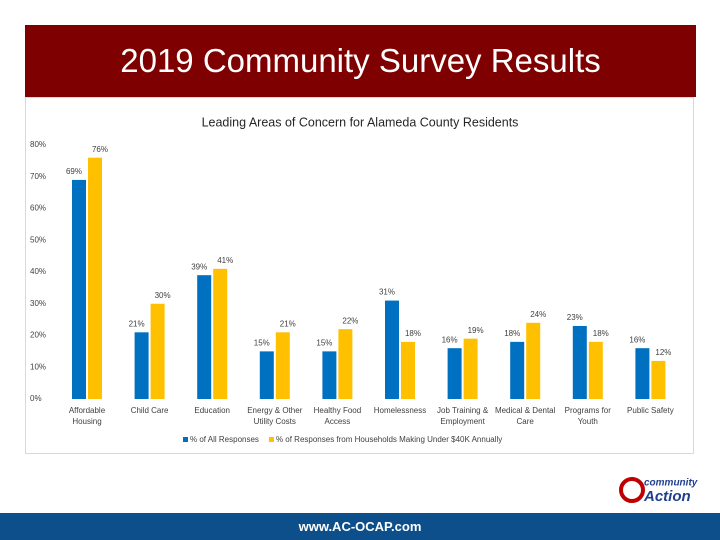 The image size is (720, 540). I want to click on x-tick-label: Affordable Housing, so click(87, 416).